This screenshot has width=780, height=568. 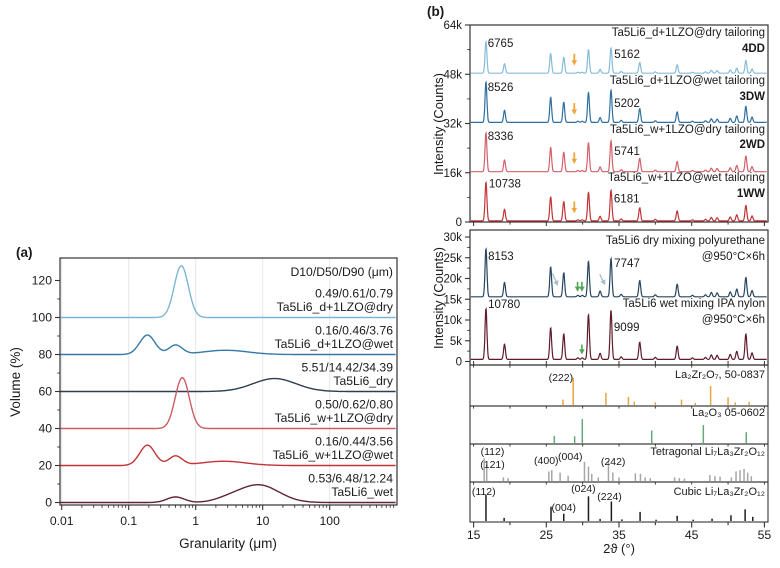 What do you see at coordinates (452, 174) in the screenshot?
I see `y-tick-label: 16k` at bounding box center [452, 174].